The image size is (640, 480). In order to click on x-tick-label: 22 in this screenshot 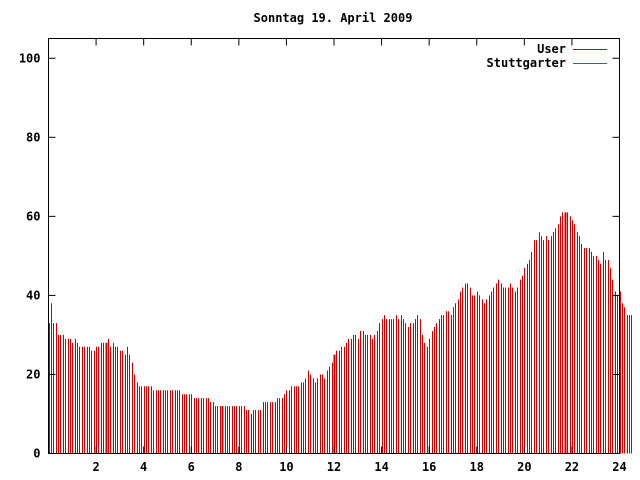, I will do `click(572, 467)`.